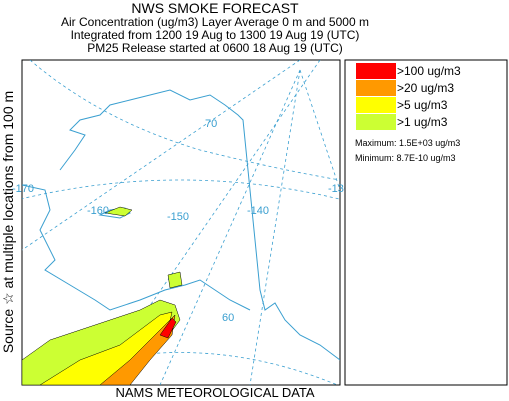  Describe the element at coordinates (422, 122) in the screenshot. I see `legend-label: >1 ug/m3` at that location.